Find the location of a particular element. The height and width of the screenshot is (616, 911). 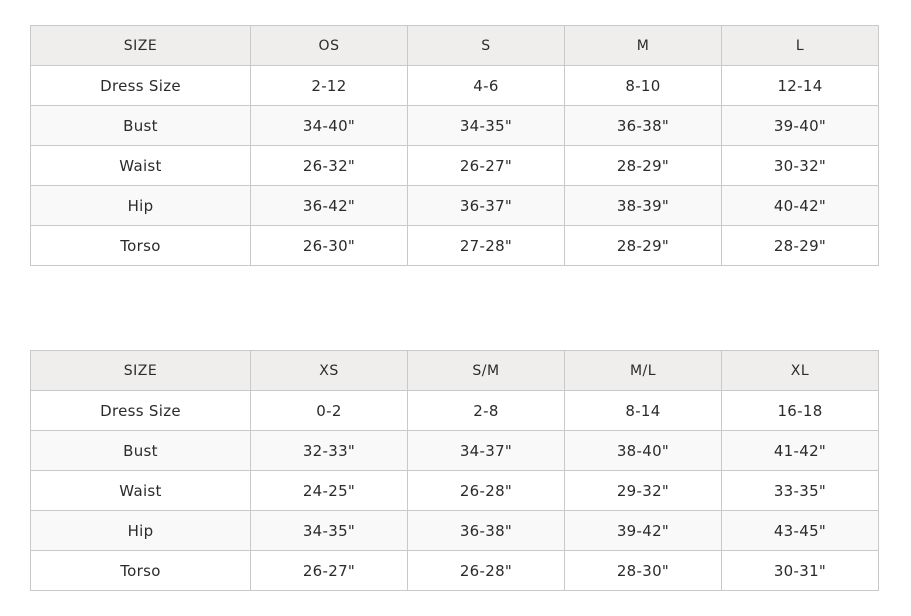

measurement-cell: 36-42" is located at coordinates (329, 205).